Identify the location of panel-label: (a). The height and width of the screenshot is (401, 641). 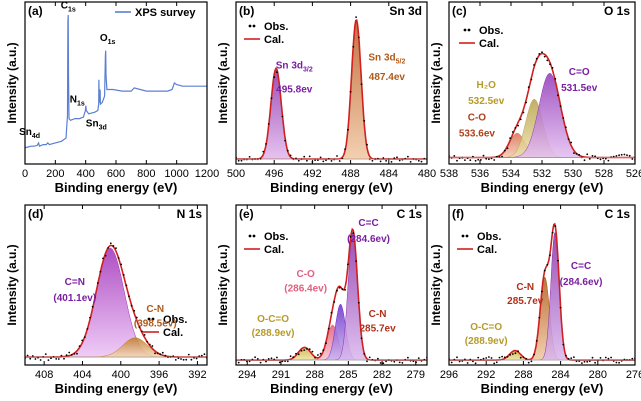
(35, 11).